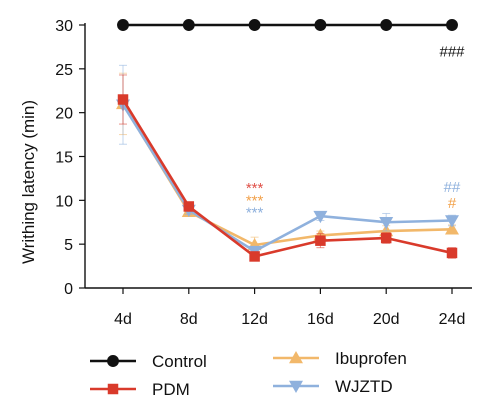 The width and height of the screenshot is (500, 418). I want to click on y-tick-label: 15, so click(64, 158).